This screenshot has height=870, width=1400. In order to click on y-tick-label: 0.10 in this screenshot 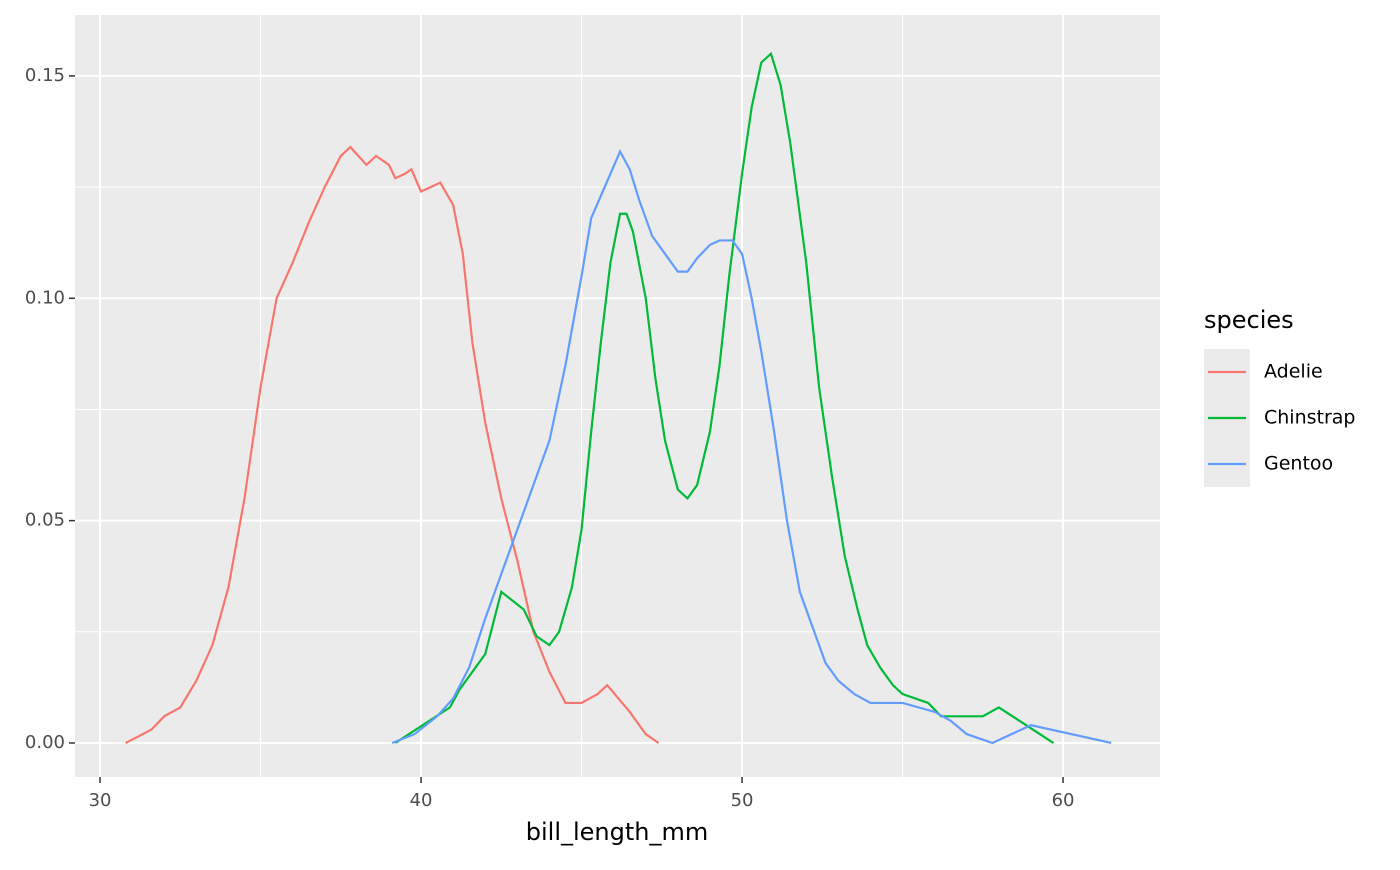, I will do `click(45, 297)`.